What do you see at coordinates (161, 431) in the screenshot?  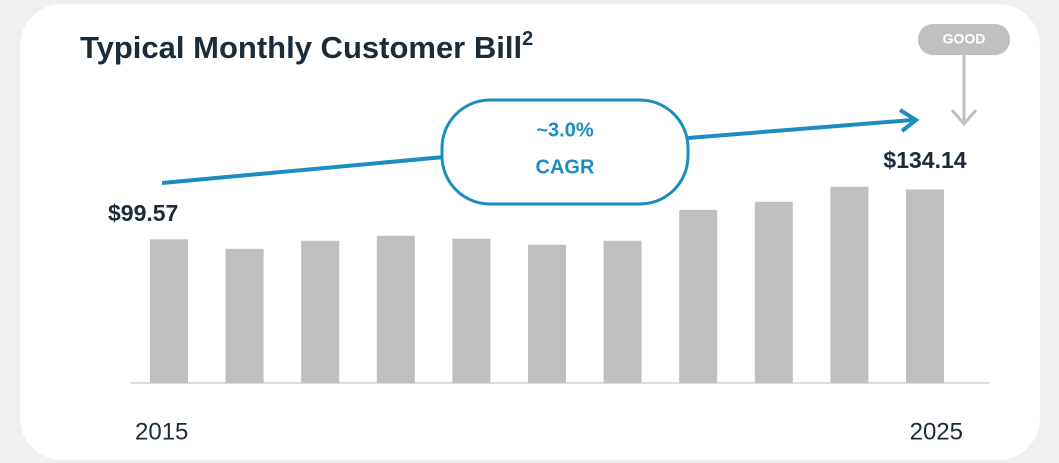 I see `x-tick-label: 2015` at bounding box center [161, 431].